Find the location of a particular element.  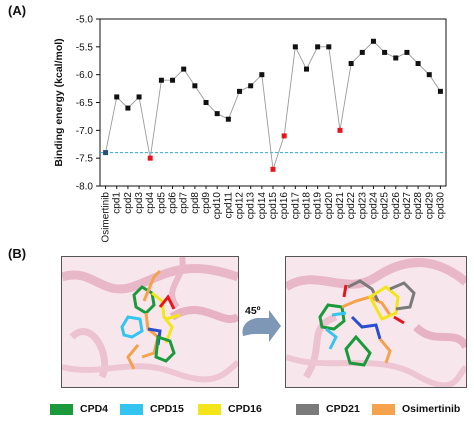

legend-label-cpd4: CPD4 is located at coordinates (94, 409).